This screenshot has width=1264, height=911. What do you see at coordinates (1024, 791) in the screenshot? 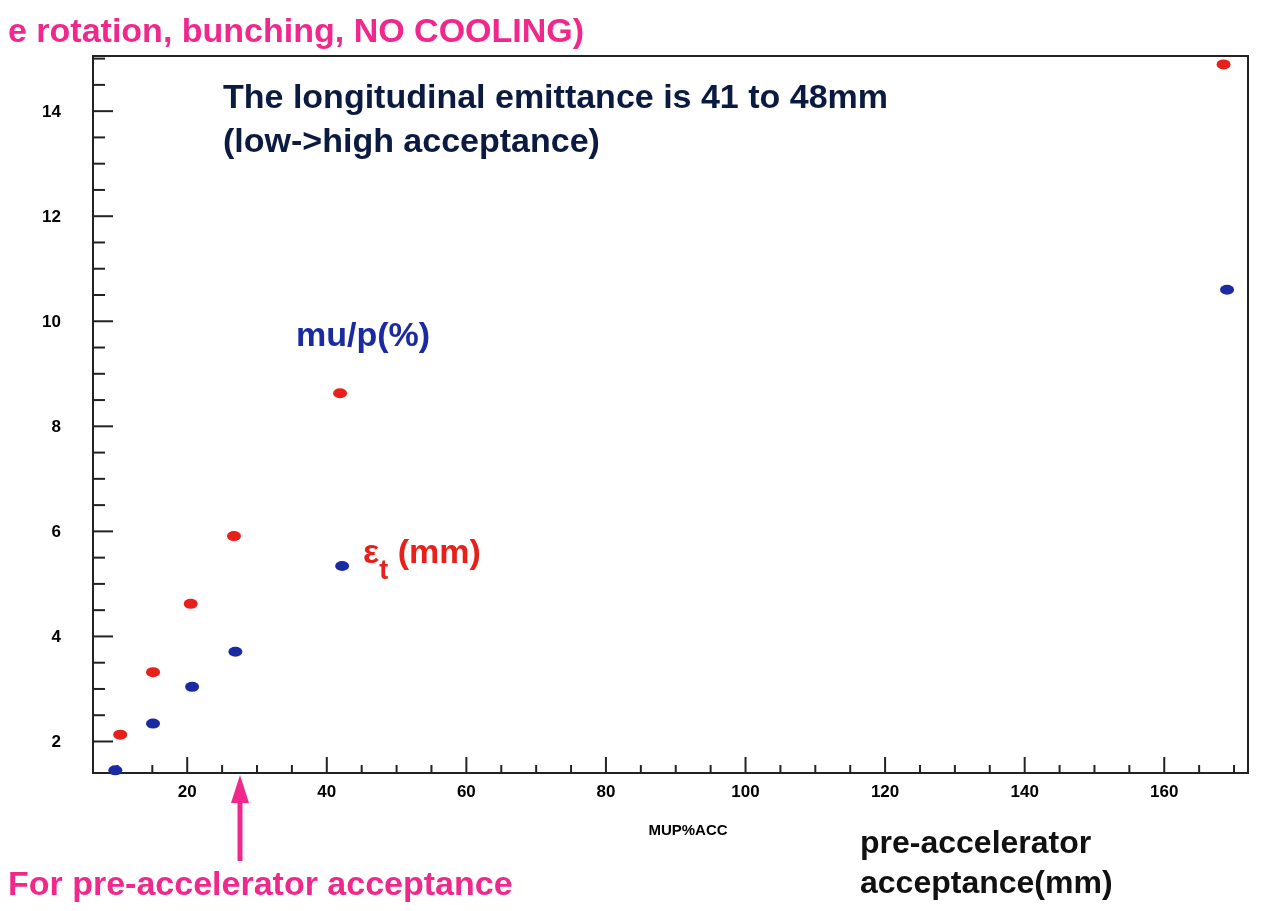
I see `x-tick-label: 140` at bounding box center [1024, 791].